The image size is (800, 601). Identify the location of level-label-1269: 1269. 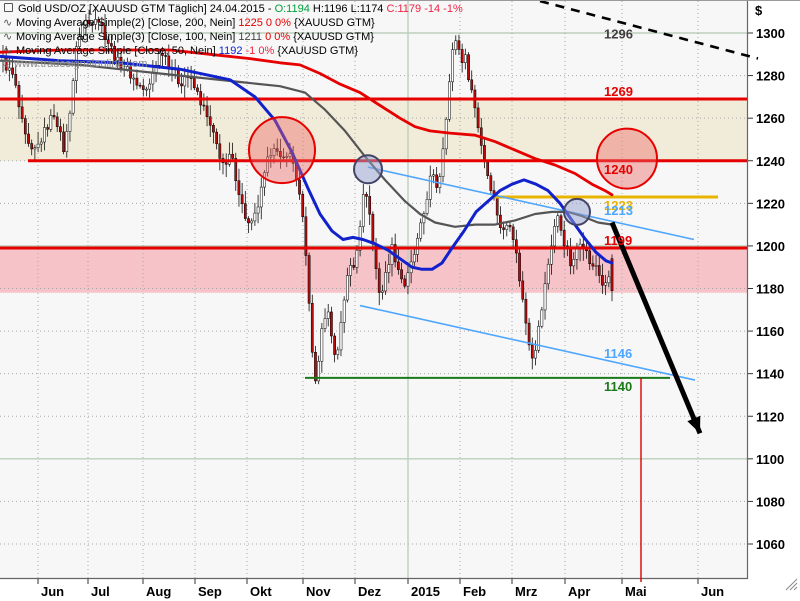
(618, 91).